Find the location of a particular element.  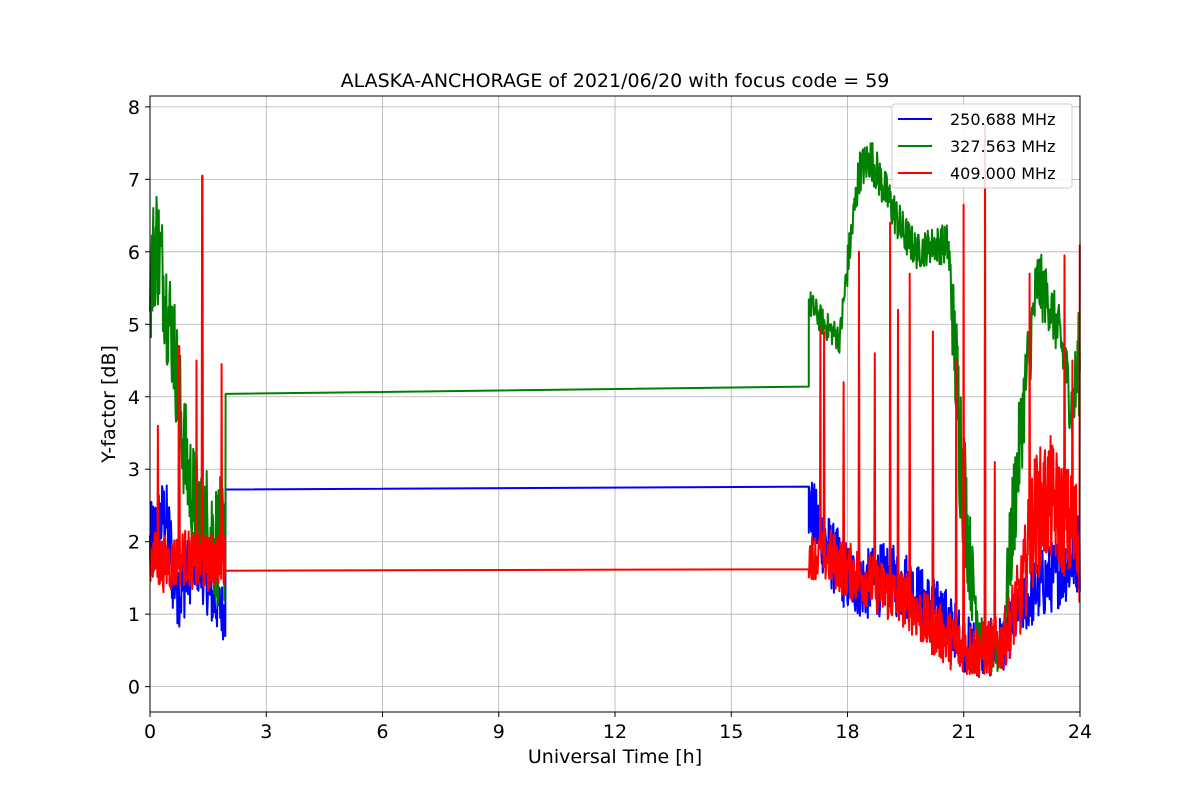

x-tick-label: 0 is located at coordinates (150, 732).